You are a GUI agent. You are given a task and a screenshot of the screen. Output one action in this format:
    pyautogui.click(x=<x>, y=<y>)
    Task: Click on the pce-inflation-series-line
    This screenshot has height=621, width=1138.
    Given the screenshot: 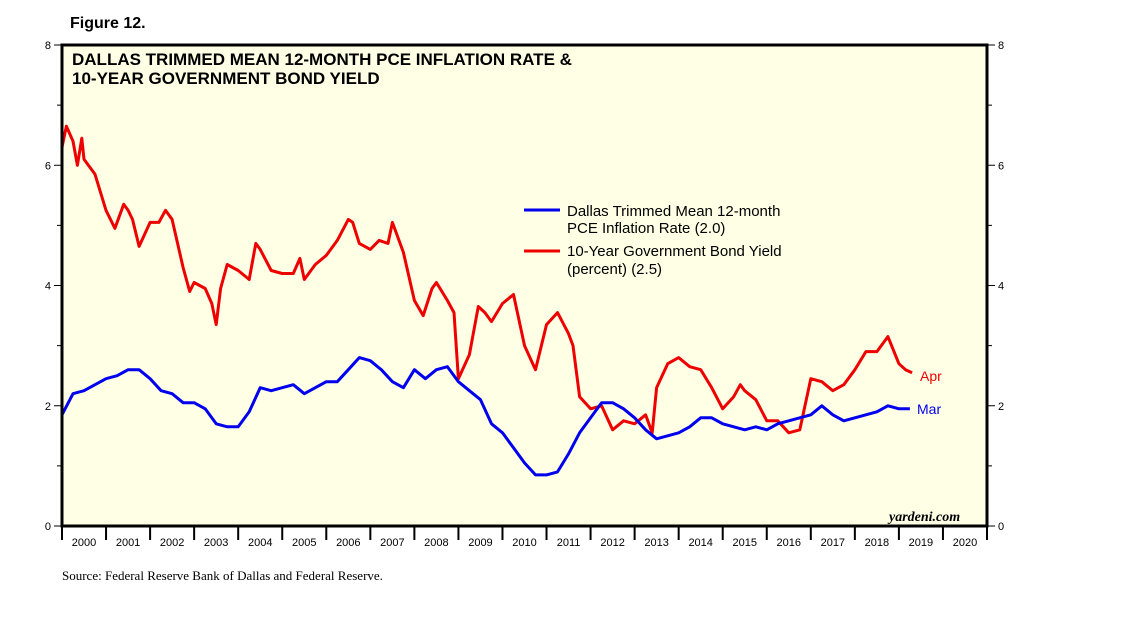 What is the action you would take?
    pyautogui.click(x=485, y=416)
    